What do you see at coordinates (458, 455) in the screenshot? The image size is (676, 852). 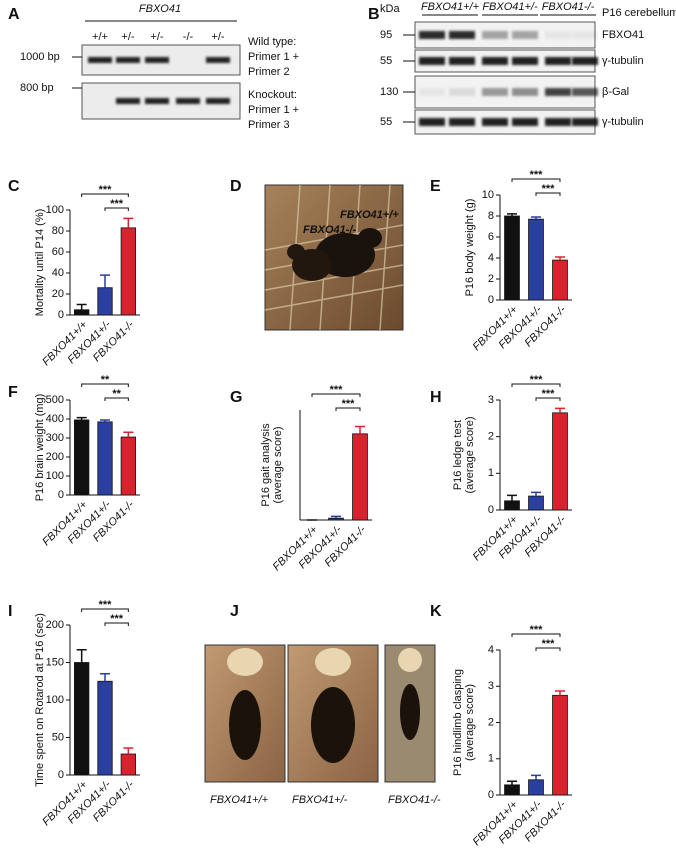 I see `y-axis-label: P16 ledge test` at bounding box center [458, 455].